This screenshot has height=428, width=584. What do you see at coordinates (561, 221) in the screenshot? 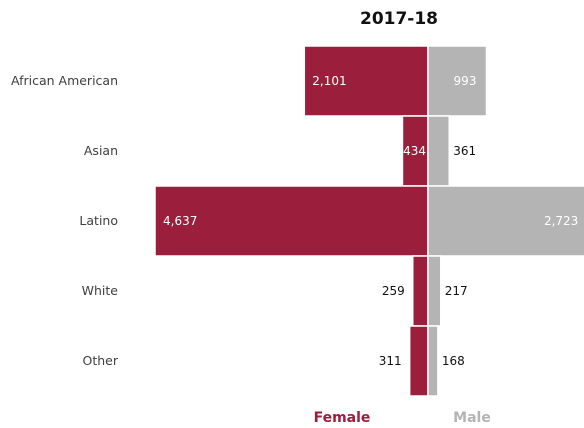
I see `value-label-male: 2,723` at bounding box center [561, 221].